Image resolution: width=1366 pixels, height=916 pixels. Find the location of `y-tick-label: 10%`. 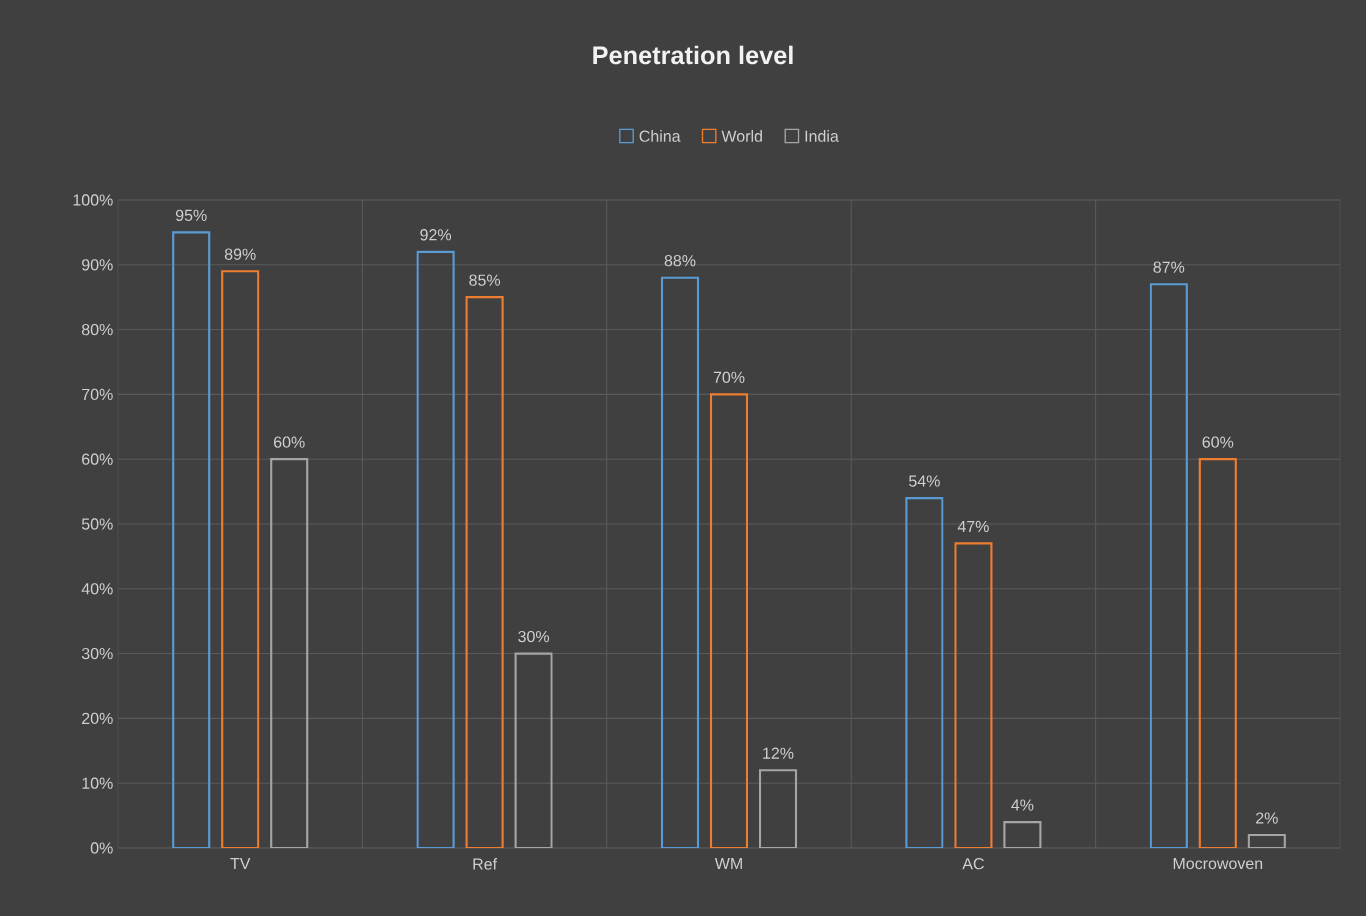

y-tick-label: 10% is located at coordinates (97, 783).